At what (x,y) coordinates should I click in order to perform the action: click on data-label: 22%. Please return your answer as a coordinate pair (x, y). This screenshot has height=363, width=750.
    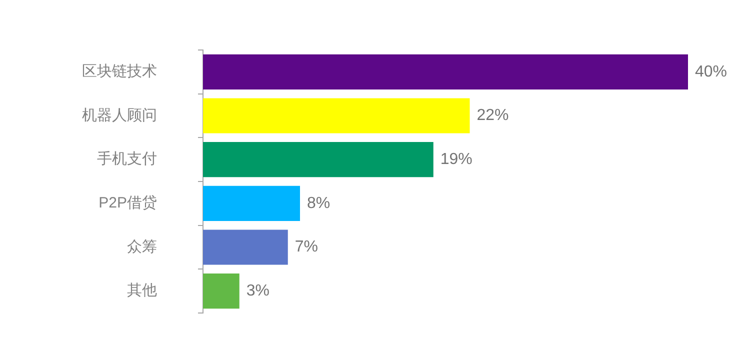
    Looking at the image, I should click on (492, 115).